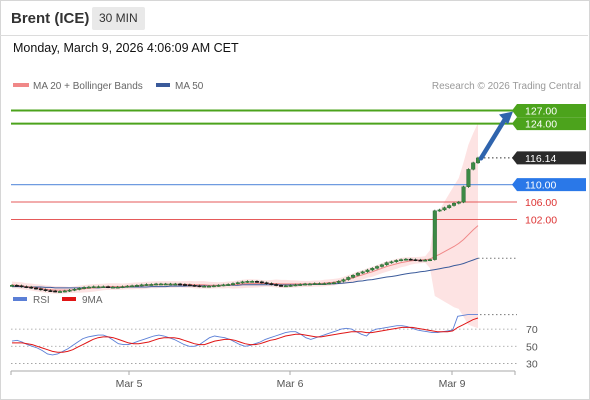  I want to click on arrow-shaft, so click(493, 138).